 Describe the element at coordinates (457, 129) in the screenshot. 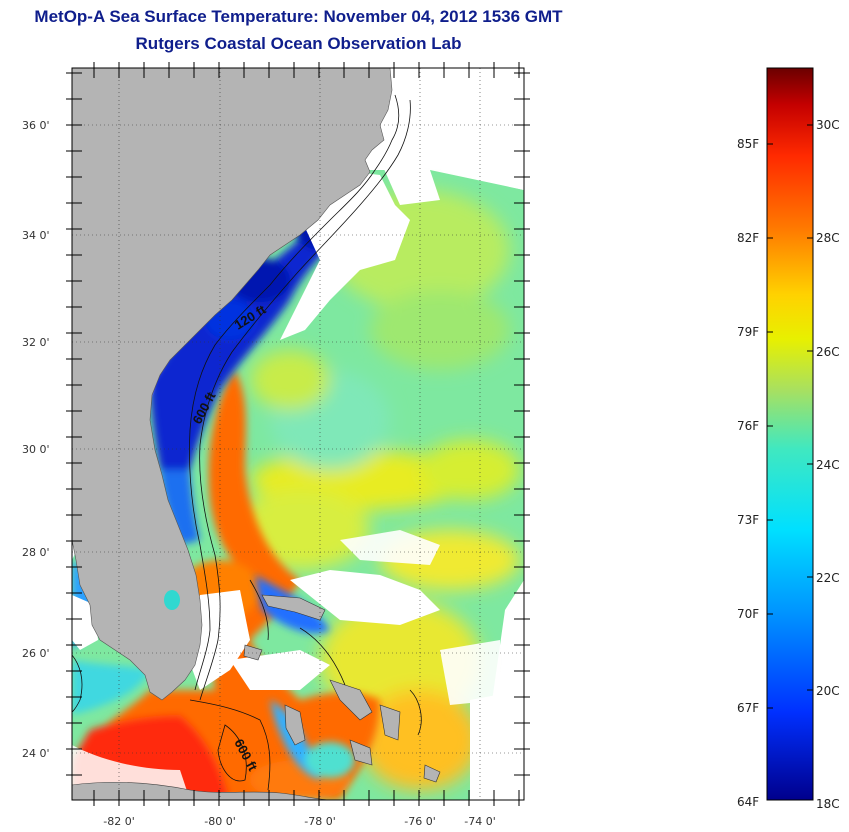

I see `no-data-northeast` at that location.